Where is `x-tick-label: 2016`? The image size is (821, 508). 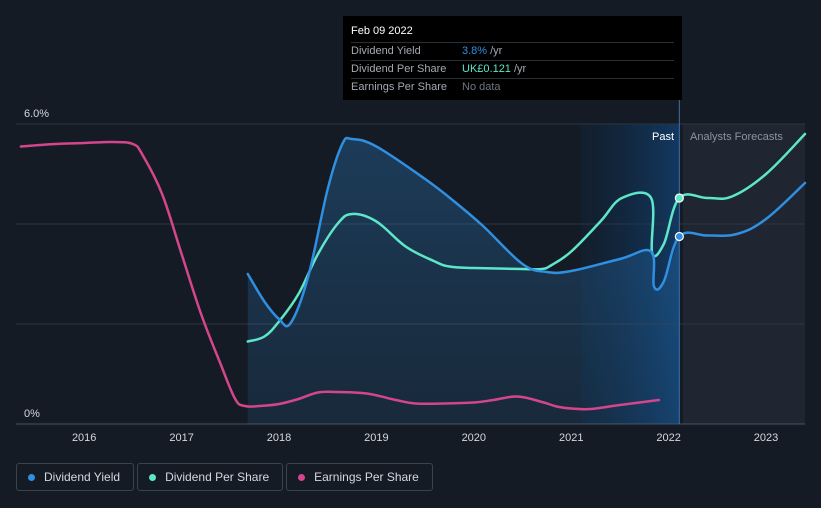 x-tick-label: 2016 is located at coordinates (84, 438).